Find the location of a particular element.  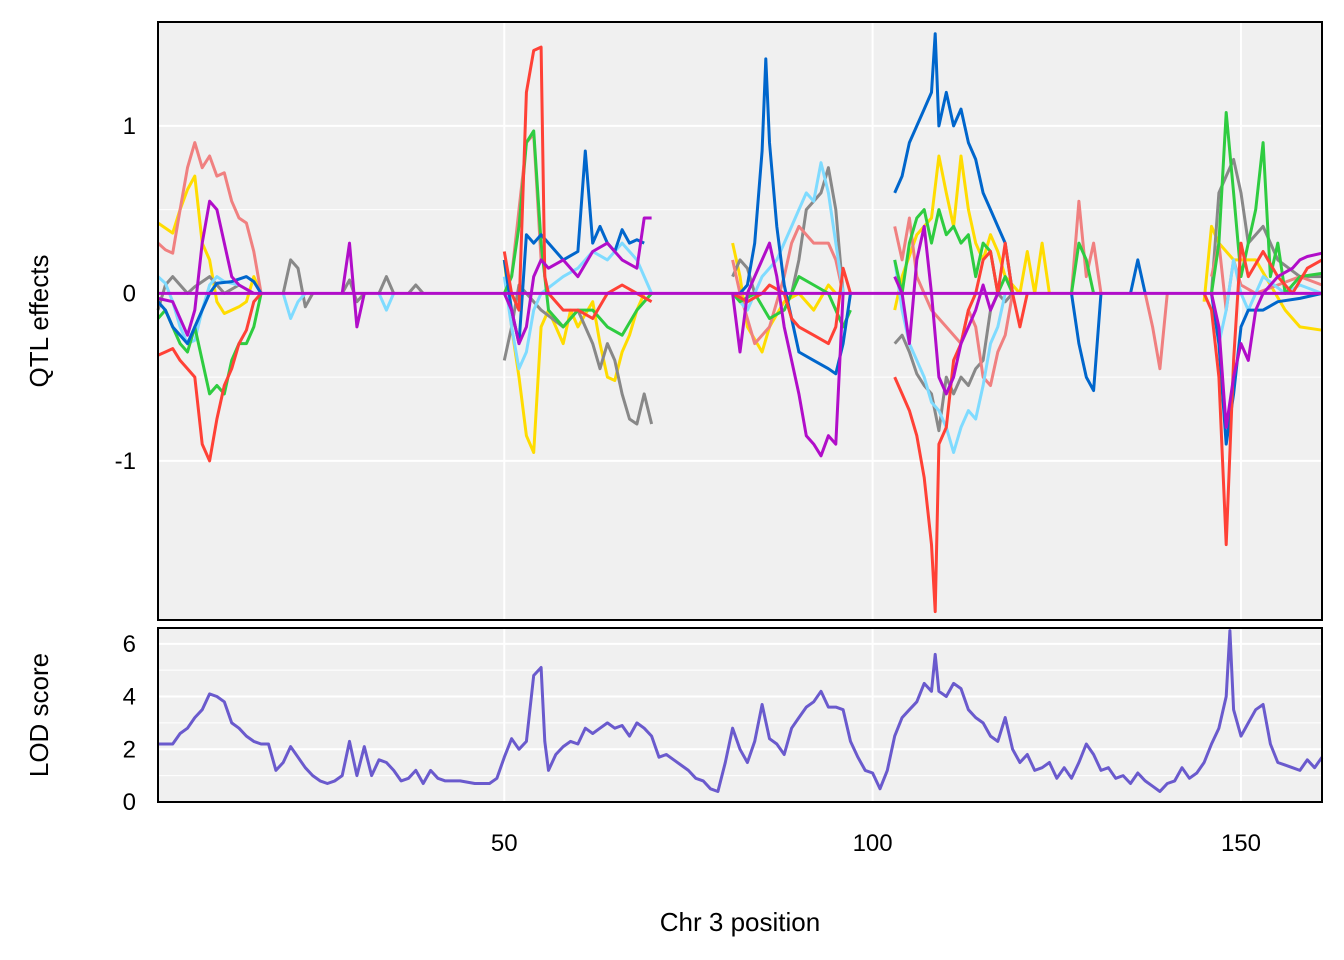

effects-y-tick-label: -1 is located at coordinates (125, 461).